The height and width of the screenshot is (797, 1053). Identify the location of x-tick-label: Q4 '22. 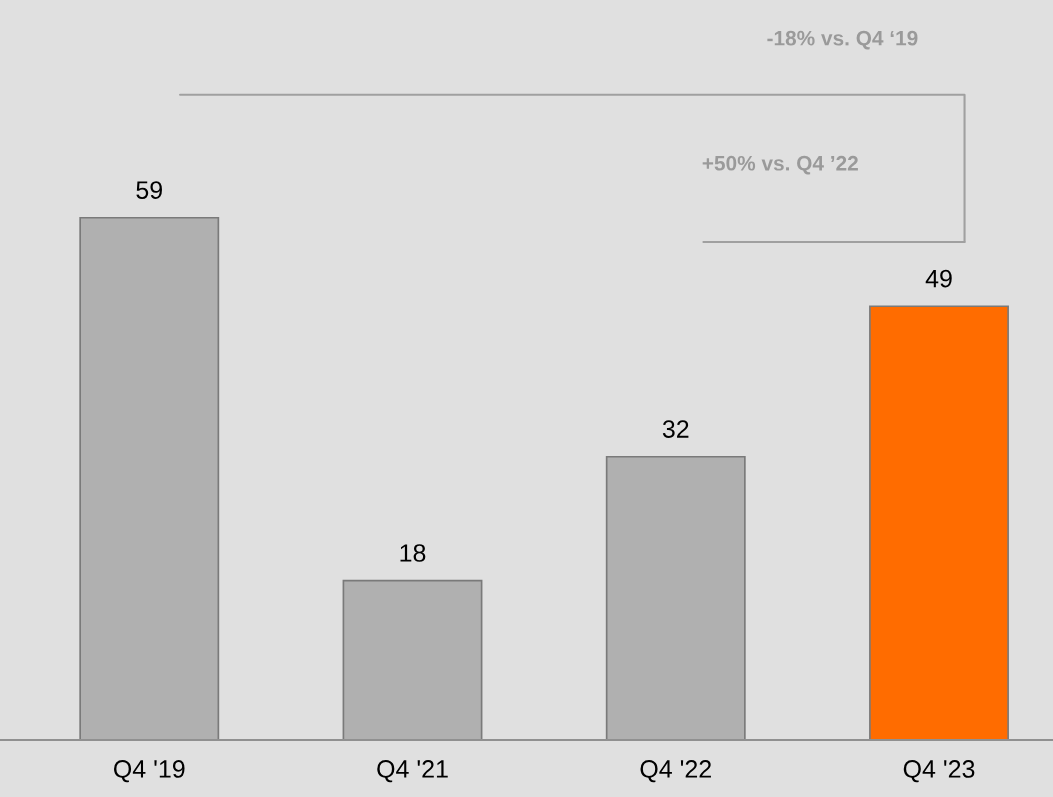
(675, 771).